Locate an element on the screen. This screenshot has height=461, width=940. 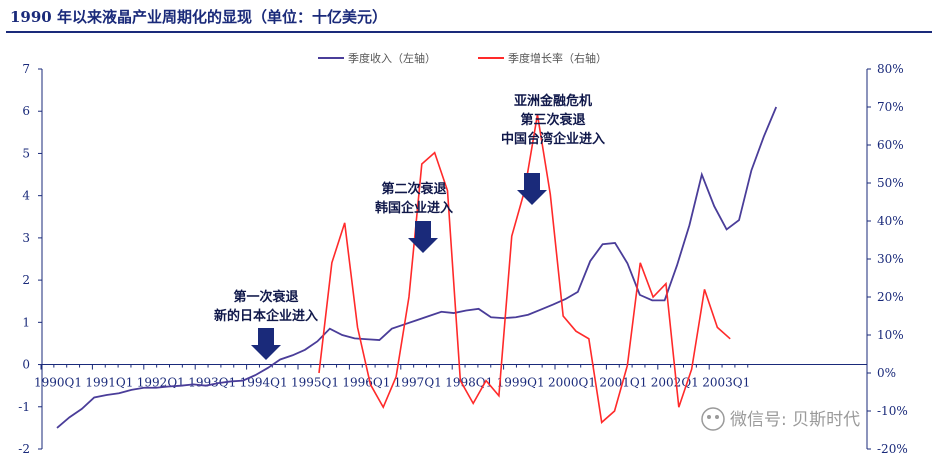
watermark: 微信号: 贝斯时代 is located at coordinates (780, 419).